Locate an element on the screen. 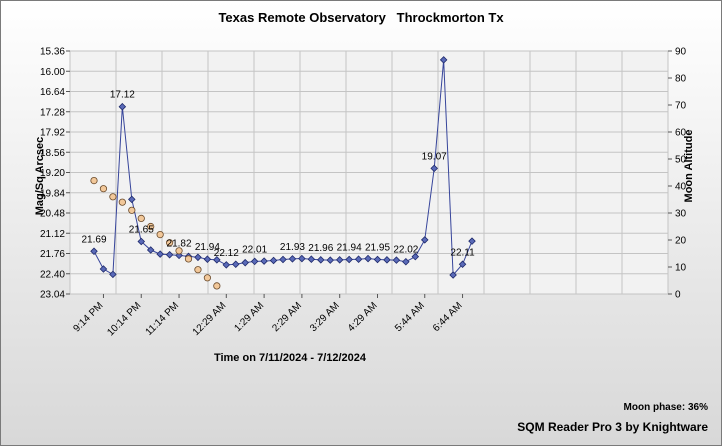  y-right-tick-label: 10 is located at coordinates (681, 268).